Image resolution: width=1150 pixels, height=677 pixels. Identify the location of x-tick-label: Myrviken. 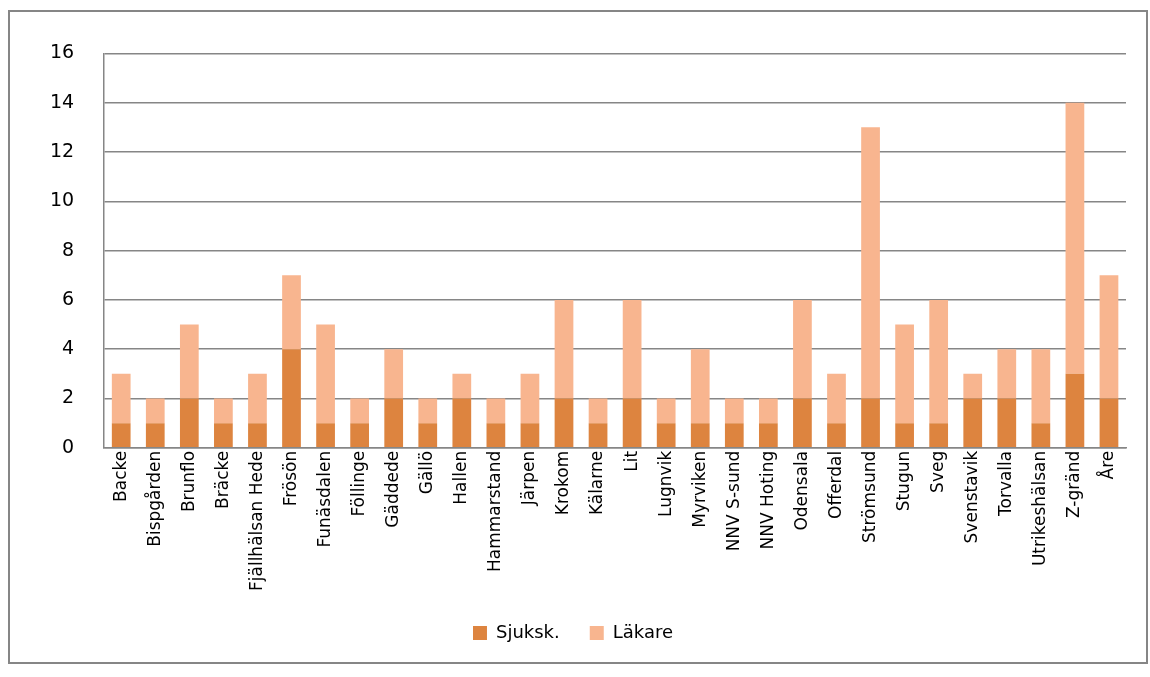
(698, 489).